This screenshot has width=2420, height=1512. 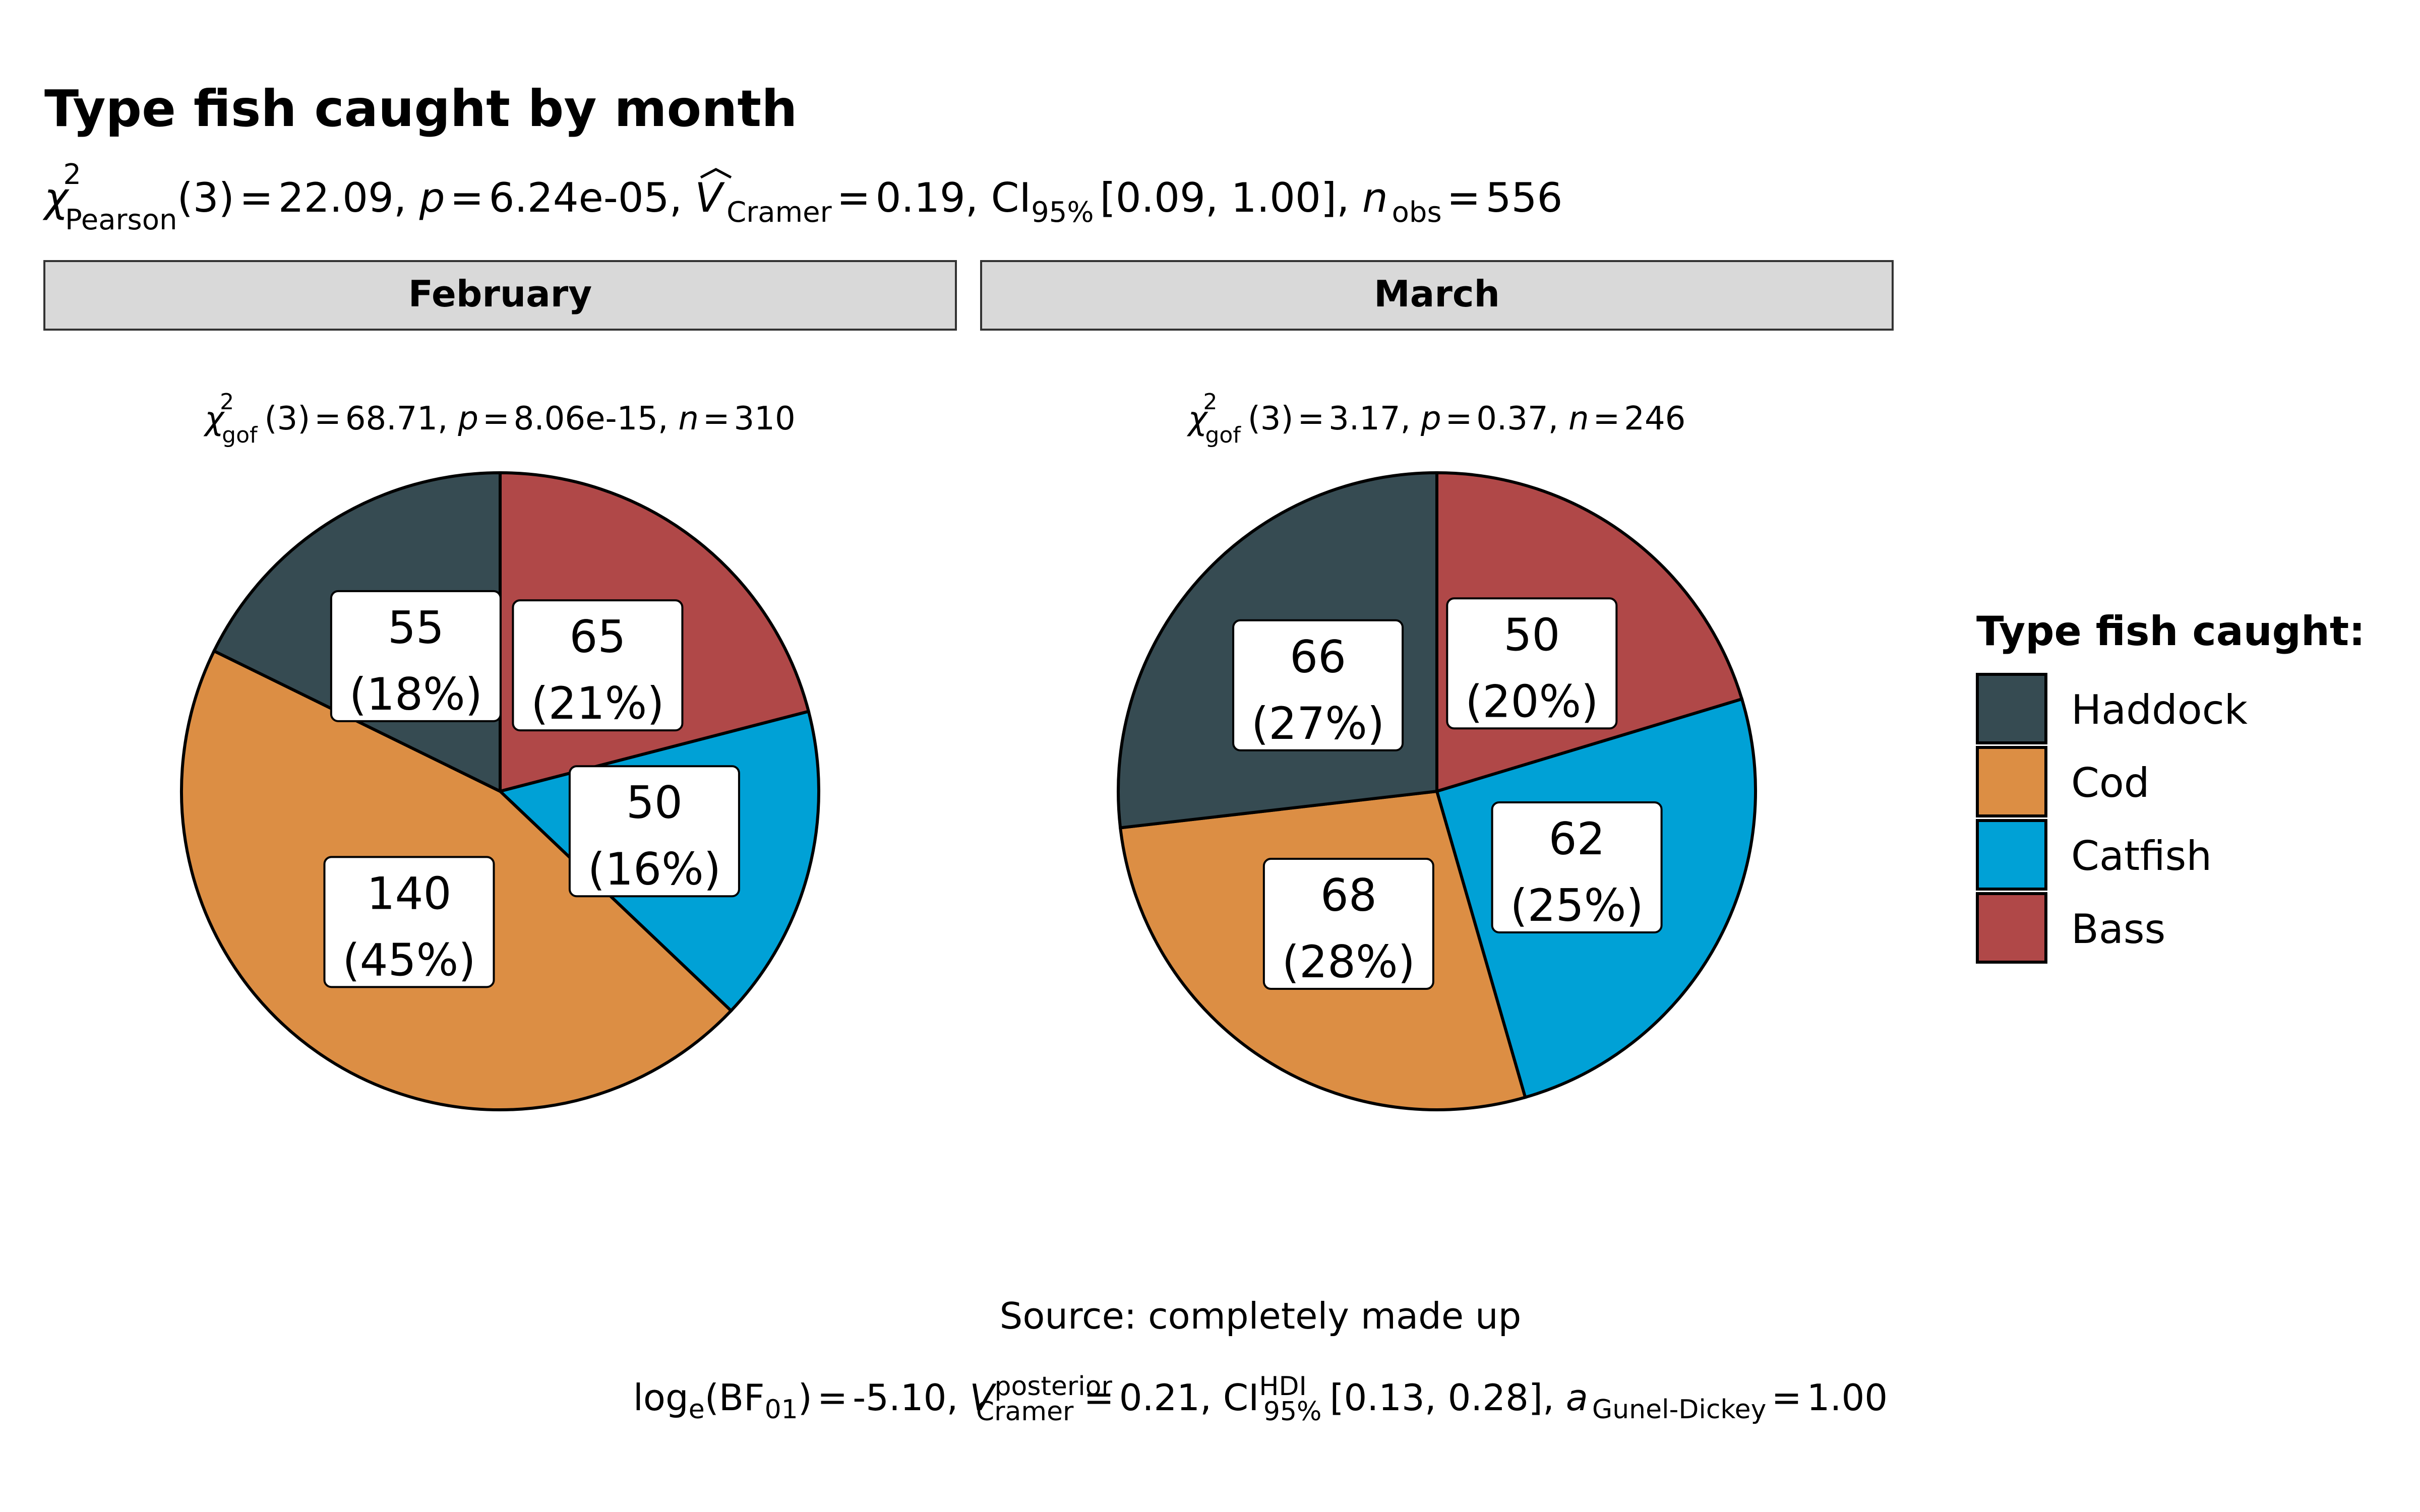 What do you see at coordinates (1577, 867) in the screenshot?
I see `slice-label-catfish: 62 (25%)` at bounding box center [1577, 867].